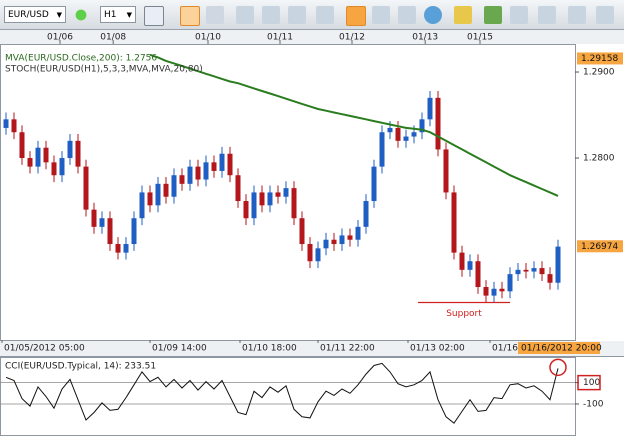  What do you see at coordinates (352, 38) in the screenshot?
I see `top-x-tick-label: 01/12` at bounding box center [352, 38].